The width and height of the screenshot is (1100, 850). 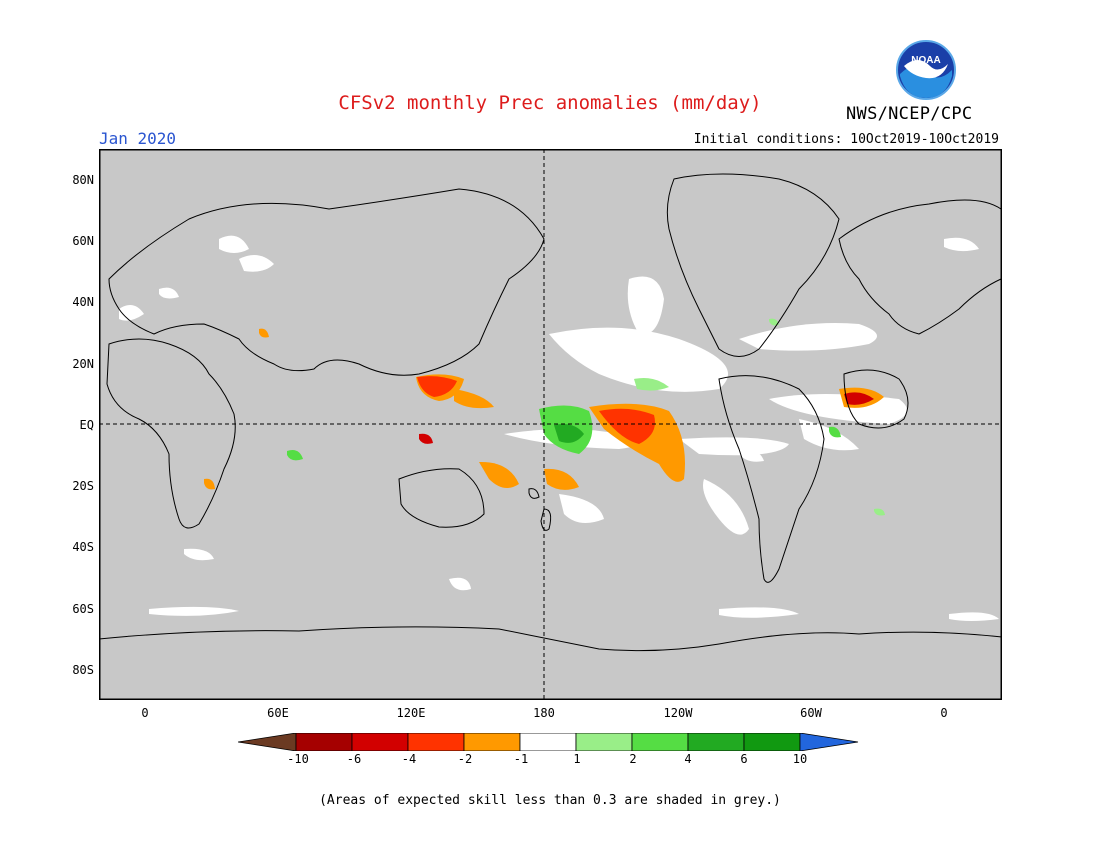 What do you see at coordinates (811, 713) in the screenshot?
I see `lon-label-60w: 60W` at bounding box center [811, 713].